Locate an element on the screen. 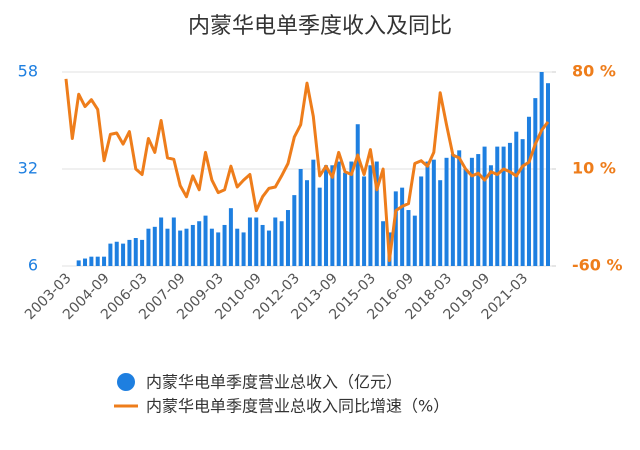 This screenshot has height=450, width=640. y2-tick-label: 10 % is located at coordinates (594, 168).